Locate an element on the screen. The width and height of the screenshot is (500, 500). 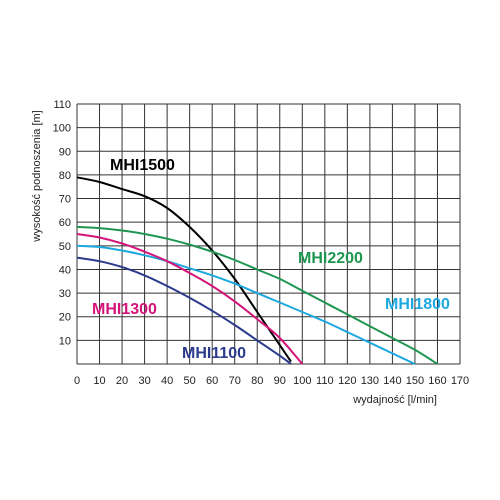
x-tick-label: 40 is located at coordinates (167, 381).